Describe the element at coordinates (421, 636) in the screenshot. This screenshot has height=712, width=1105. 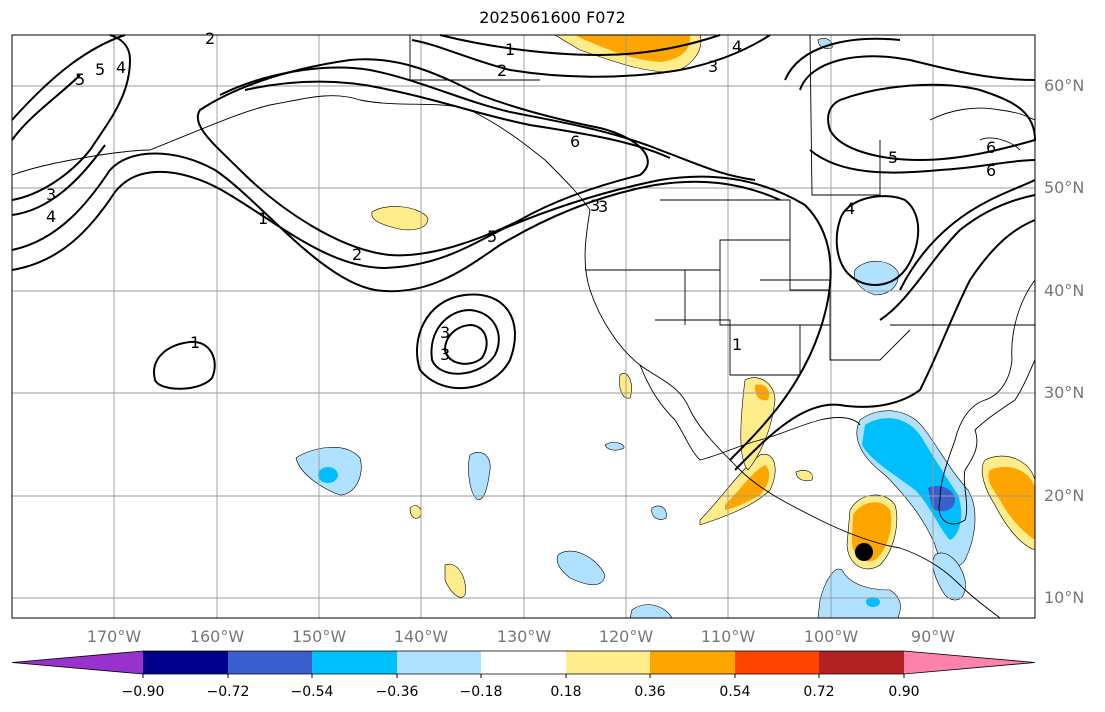
I see `lon-label: 140°W` at that location.